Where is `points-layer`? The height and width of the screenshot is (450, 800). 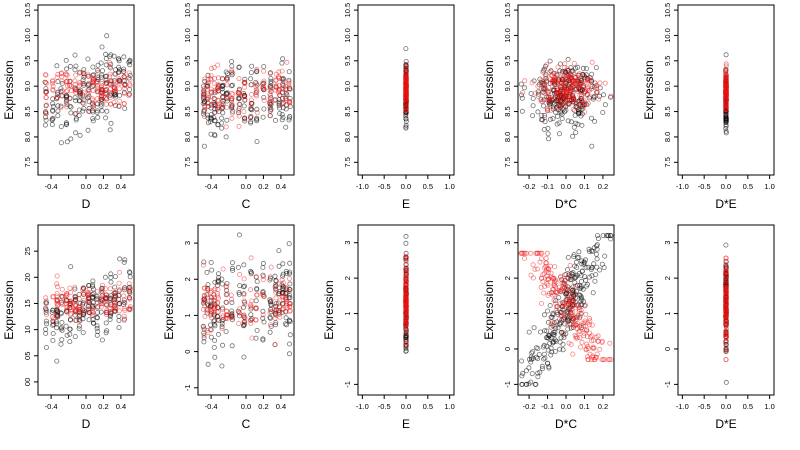 points-layer is located at coordinates (246, 300).